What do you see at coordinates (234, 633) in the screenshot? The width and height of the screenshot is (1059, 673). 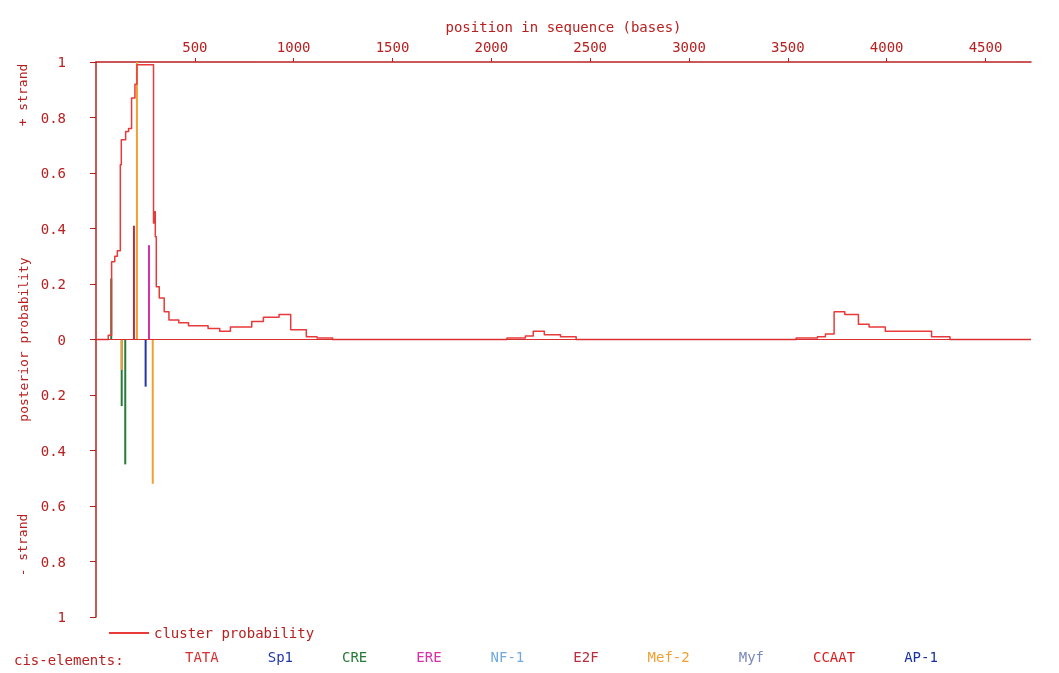 I see `legend-label: cluster probability` at bounding box center [234, 633].